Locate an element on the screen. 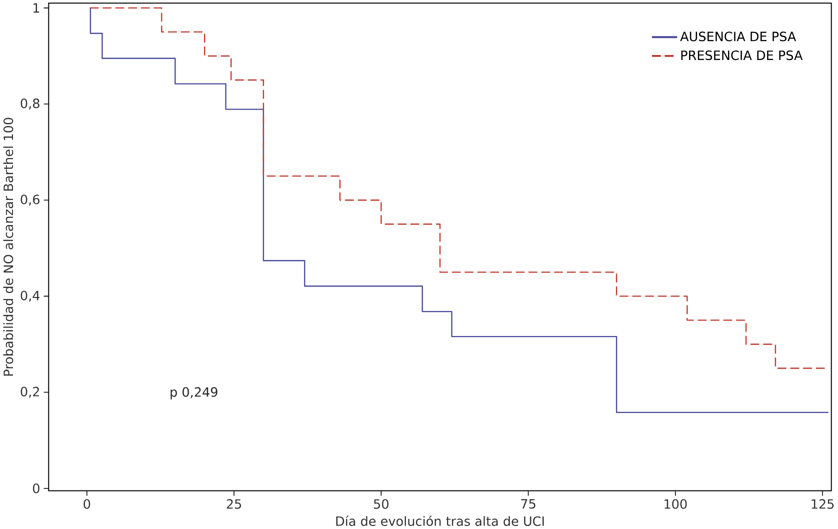 The width and height of the screenshot is (838, 529). y-tick-label: 1 is located at coordinates (37, 7).